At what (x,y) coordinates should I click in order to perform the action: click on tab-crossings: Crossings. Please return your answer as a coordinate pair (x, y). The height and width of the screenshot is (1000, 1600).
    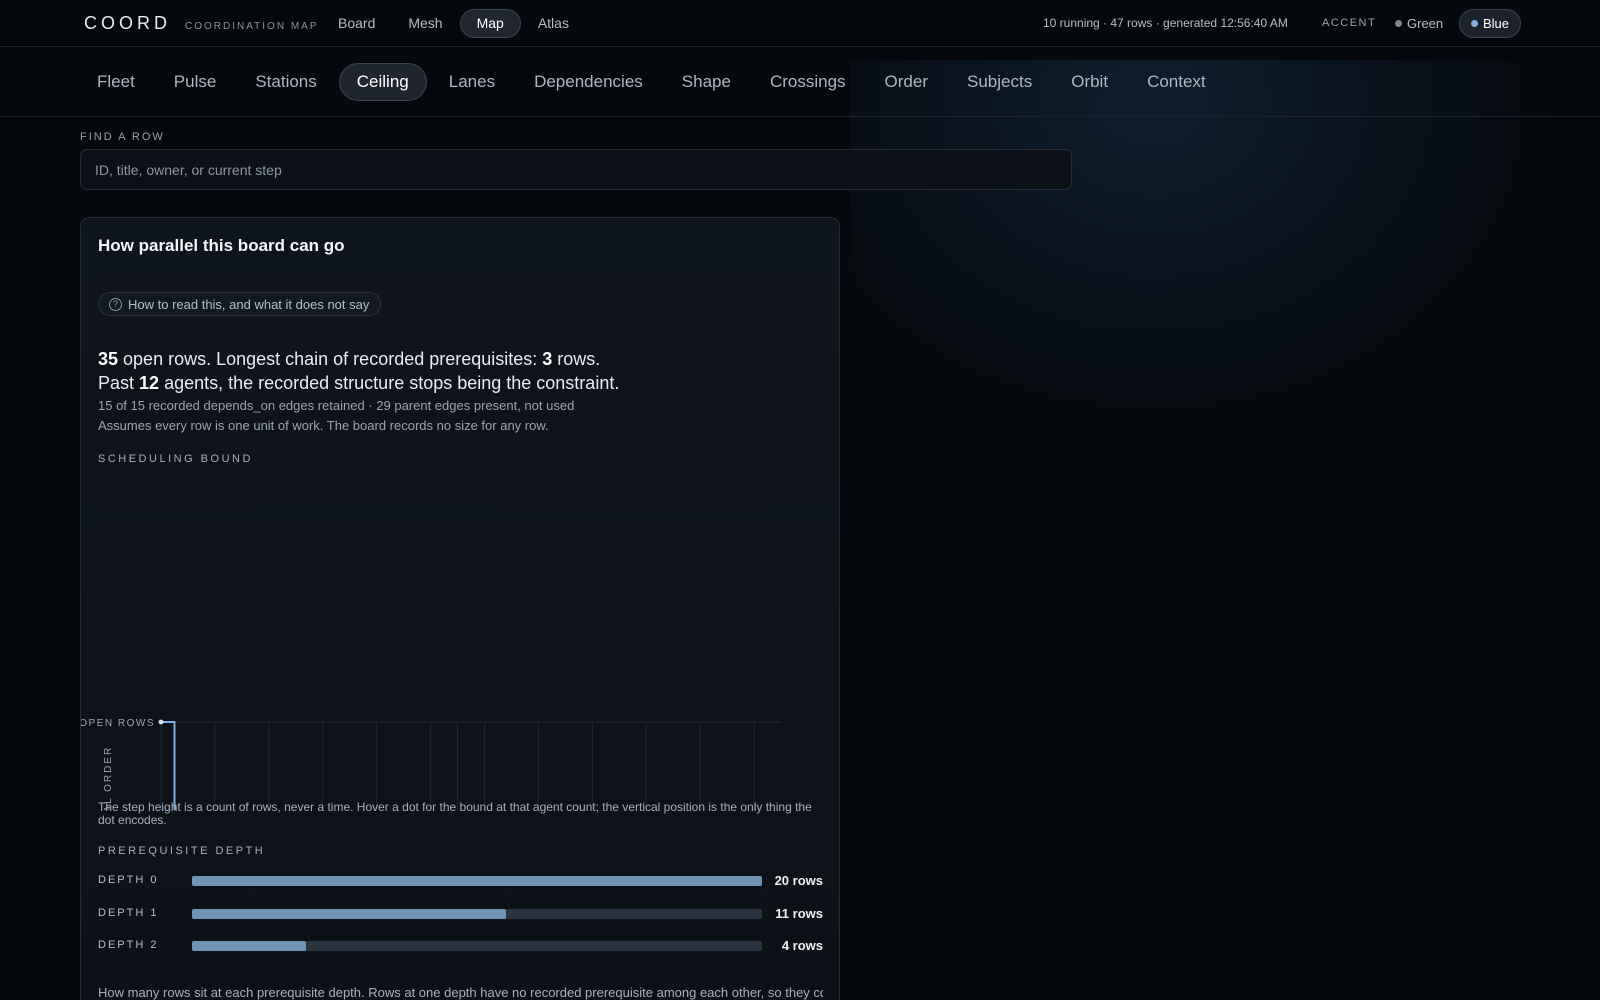
    Looking at the image, I should click on (807, 81).